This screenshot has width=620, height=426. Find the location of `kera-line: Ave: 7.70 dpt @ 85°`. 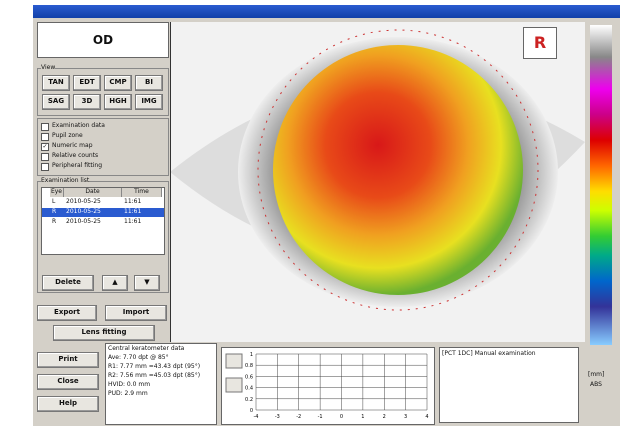

kera-line: Ave: 7.70 dpt @ 85° is located at coordinates (138, 357).